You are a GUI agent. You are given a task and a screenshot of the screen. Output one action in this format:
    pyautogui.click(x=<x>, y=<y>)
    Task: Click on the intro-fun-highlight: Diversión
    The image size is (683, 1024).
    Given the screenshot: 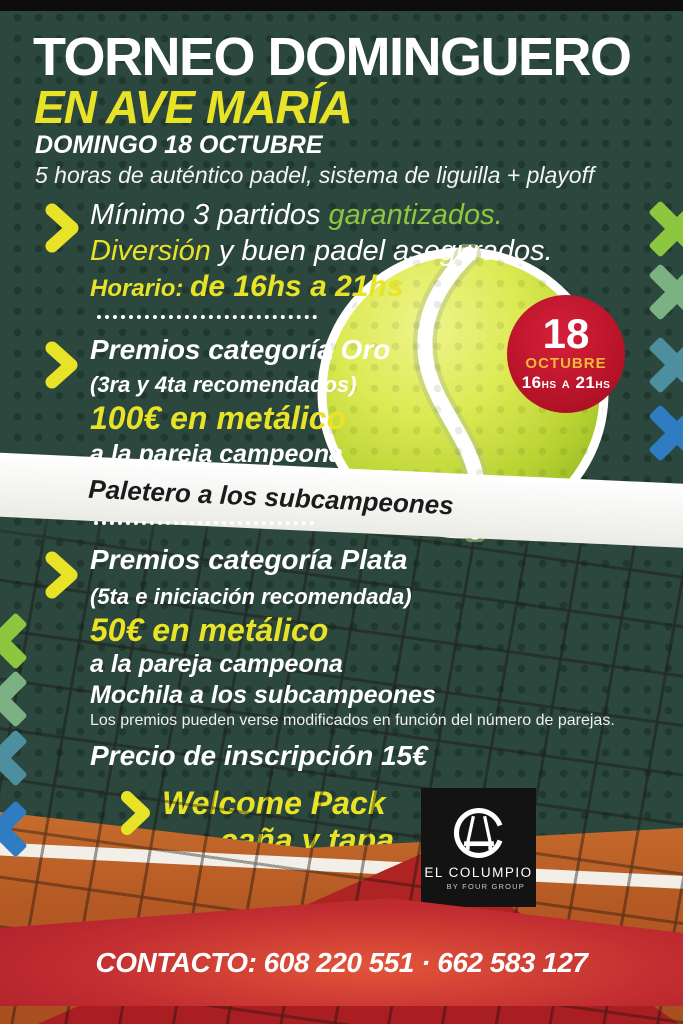 What is the action you would take?
    pyautogui.click(x=150, y=251)
    